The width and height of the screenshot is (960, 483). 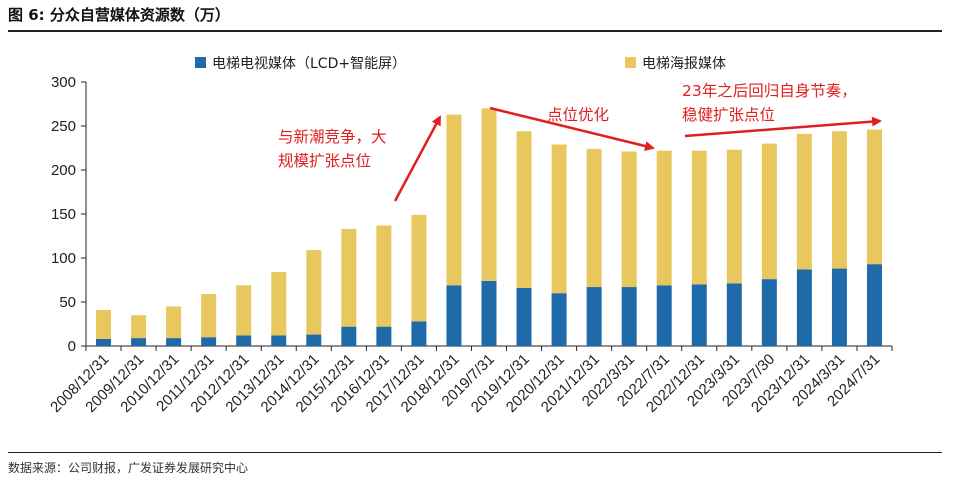 What do you see at coordinates (67, 302) in the screenshot?
I see `y-tick-label: 50` at bounding box center [67, 302].